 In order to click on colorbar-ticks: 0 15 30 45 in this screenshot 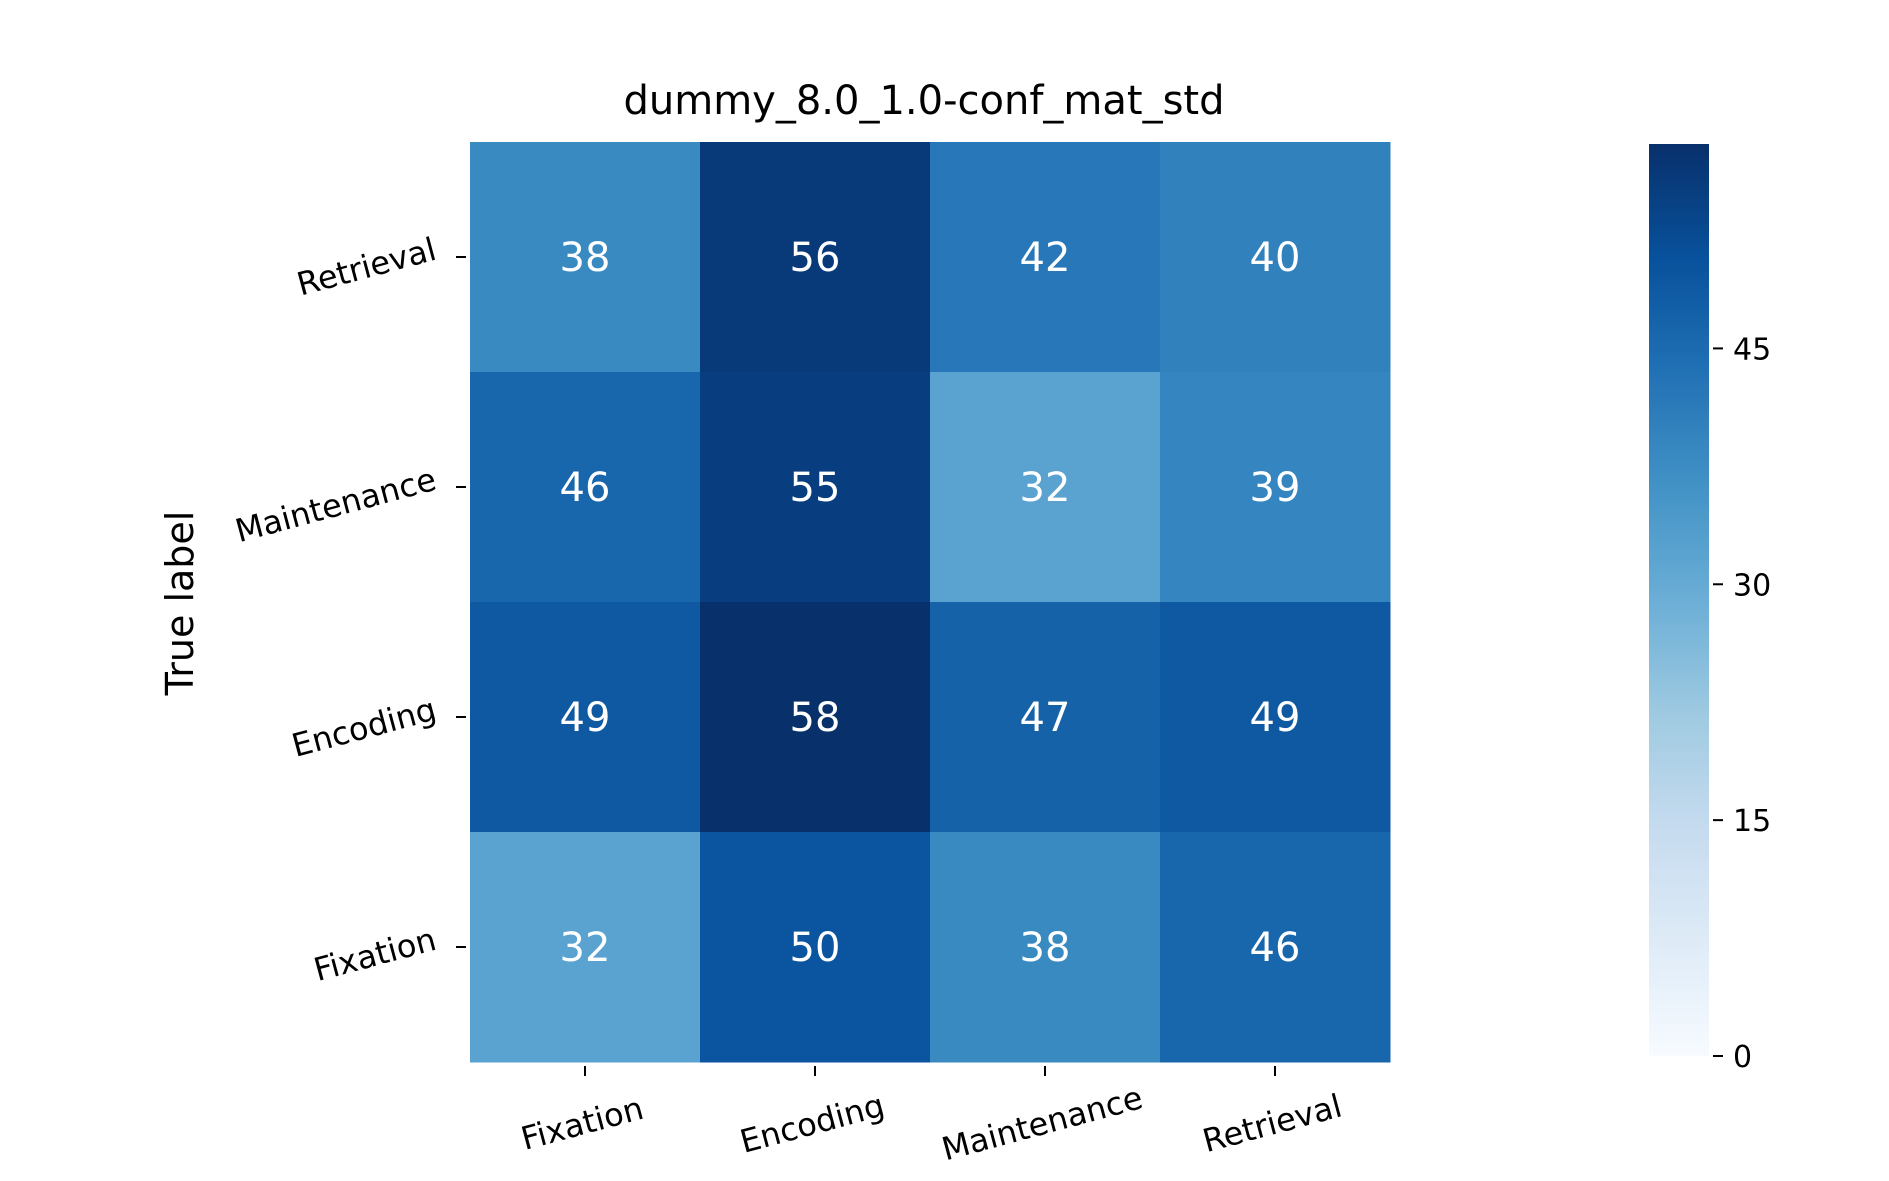, I will do `click(1742, 703)`.